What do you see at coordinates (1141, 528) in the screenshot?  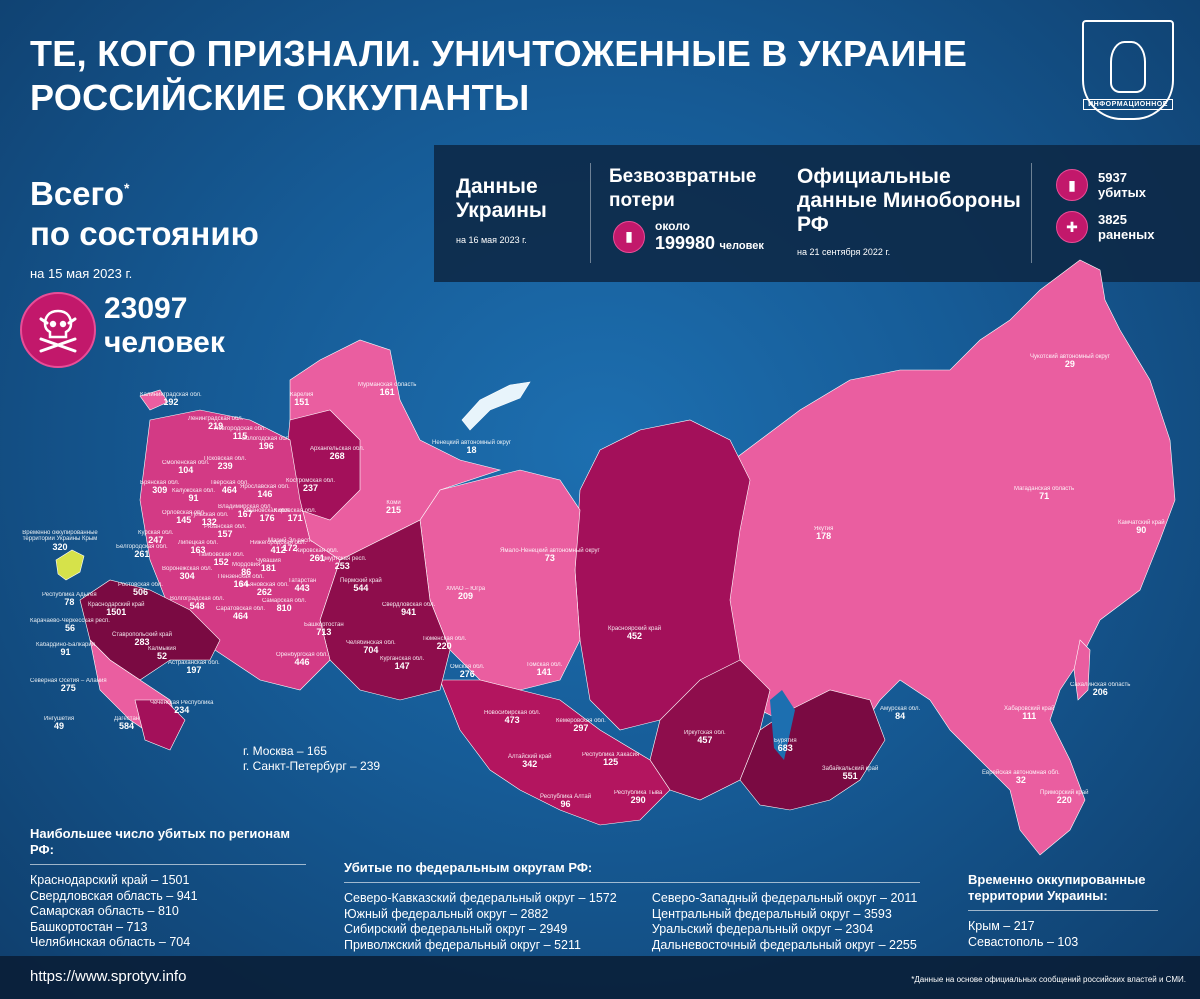 I see `map-label-kamchatka: Камчатский край 90` at bounding box center [1141, 528].